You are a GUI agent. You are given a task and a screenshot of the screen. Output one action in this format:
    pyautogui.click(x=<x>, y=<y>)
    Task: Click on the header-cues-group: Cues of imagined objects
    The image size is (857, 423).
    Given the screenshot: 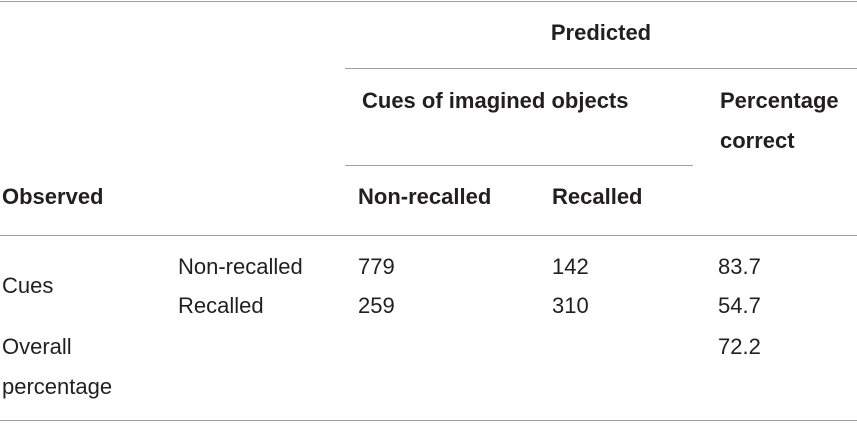 What is the action you would take?
    pyautogui.click(x=495, y=100)
    